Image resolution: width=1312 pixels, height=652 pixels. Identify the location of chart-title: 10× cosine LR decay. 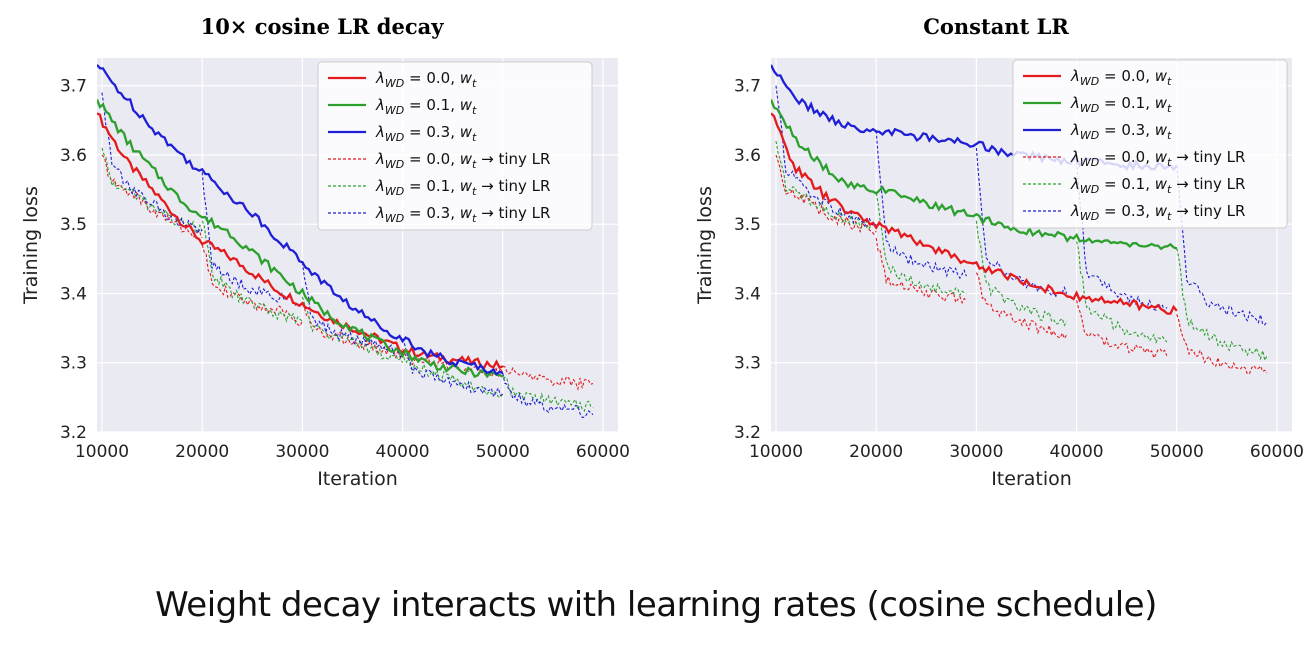
(323, 26).